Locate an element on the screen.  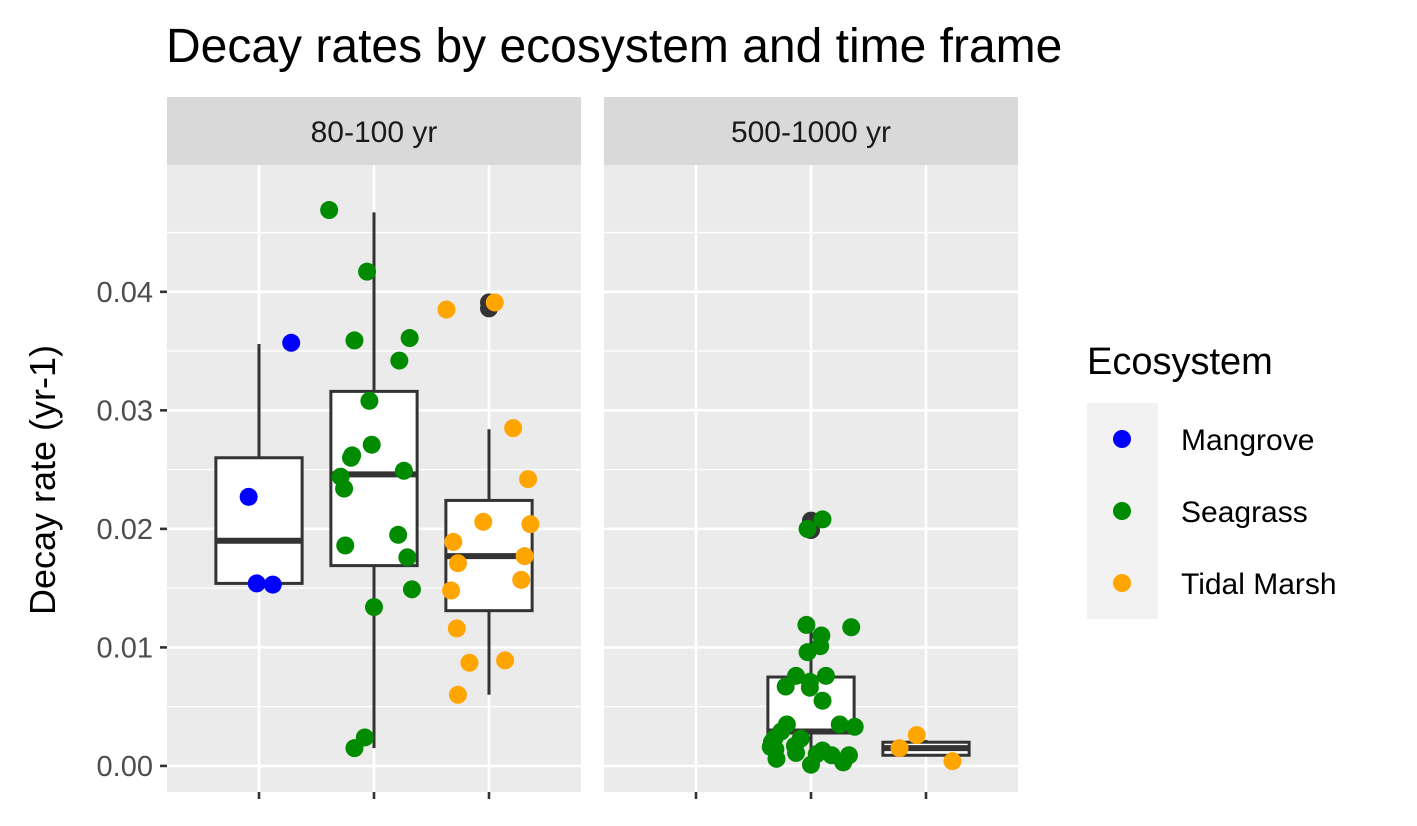
chart-title: Decay rates by ecosystem and time frame is located at coordinates (614, 46).